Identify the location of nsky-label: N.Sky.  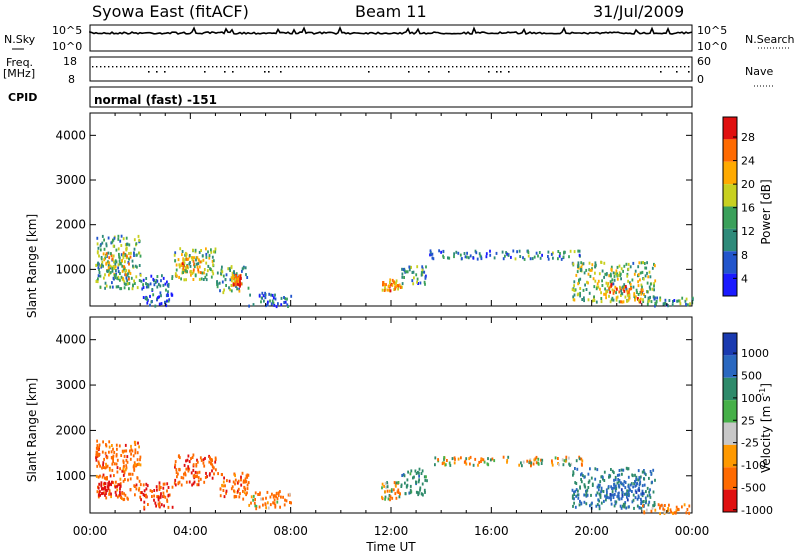
(20, 39).